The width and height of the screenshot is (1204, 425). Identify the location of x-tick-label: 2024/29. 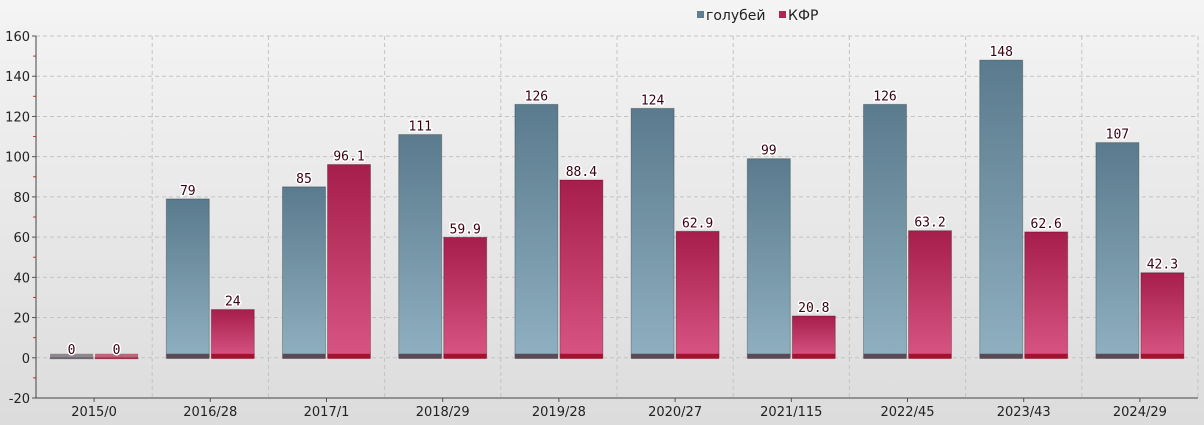
(1140, 412).